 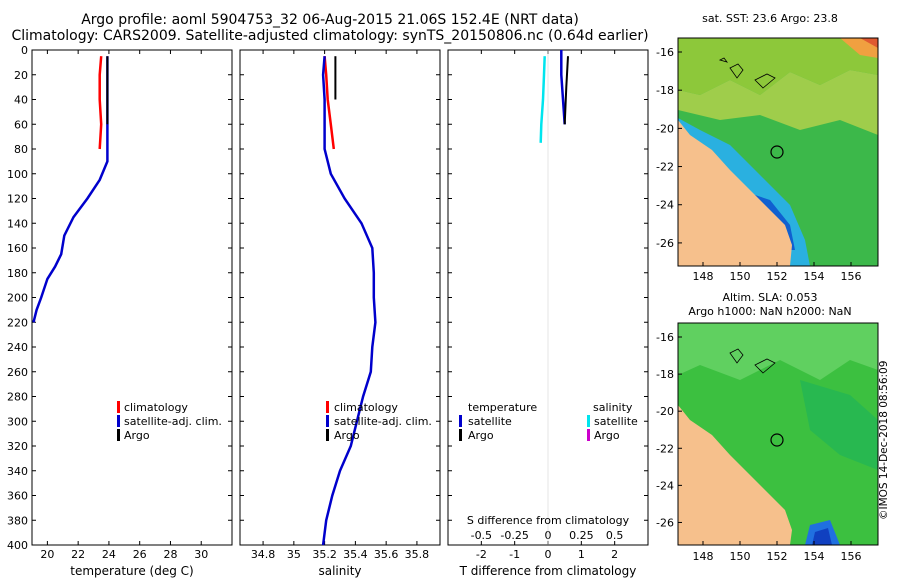 I want to click on s-tick-label: 0.5, so click(x=615, y=535).